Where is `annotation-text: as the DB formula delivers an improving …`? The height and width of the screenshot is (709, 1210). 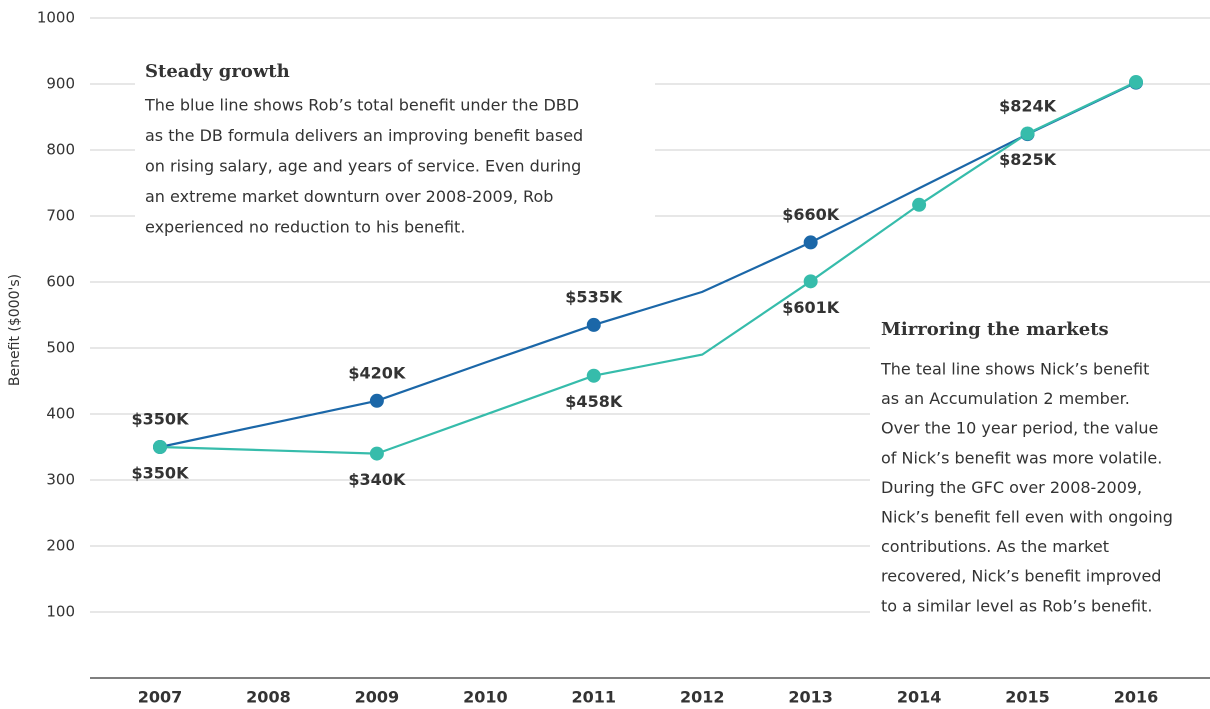 annotation-text: as the DB formula delivers an improving … is located at coordinates (364, 135).